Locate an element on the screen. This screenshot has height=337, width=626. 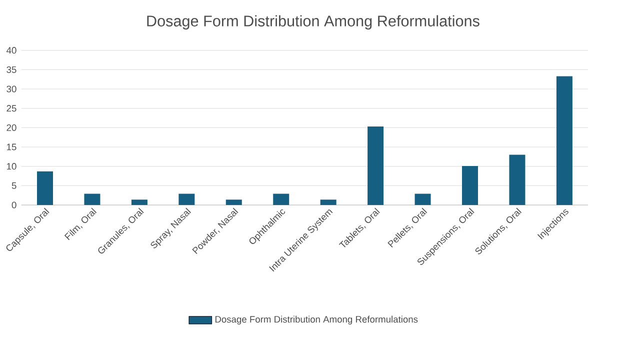
y-tick-label: 35 is located at coordinates (11, 69).